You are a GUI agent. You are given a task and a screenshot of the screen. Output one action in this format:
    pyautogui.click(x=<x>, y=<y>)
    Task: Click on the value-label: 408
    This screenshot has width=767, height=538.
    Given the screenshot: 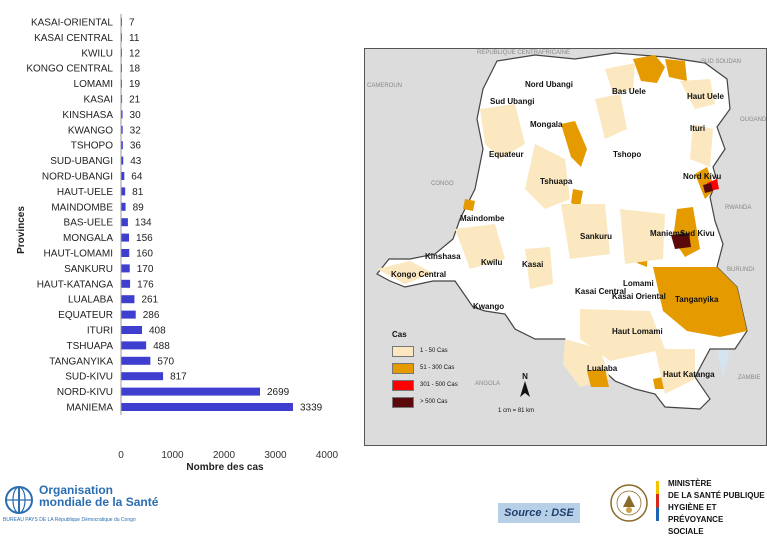 What is the action you would take?
    pyautogui.click(x=157, y=331)
    